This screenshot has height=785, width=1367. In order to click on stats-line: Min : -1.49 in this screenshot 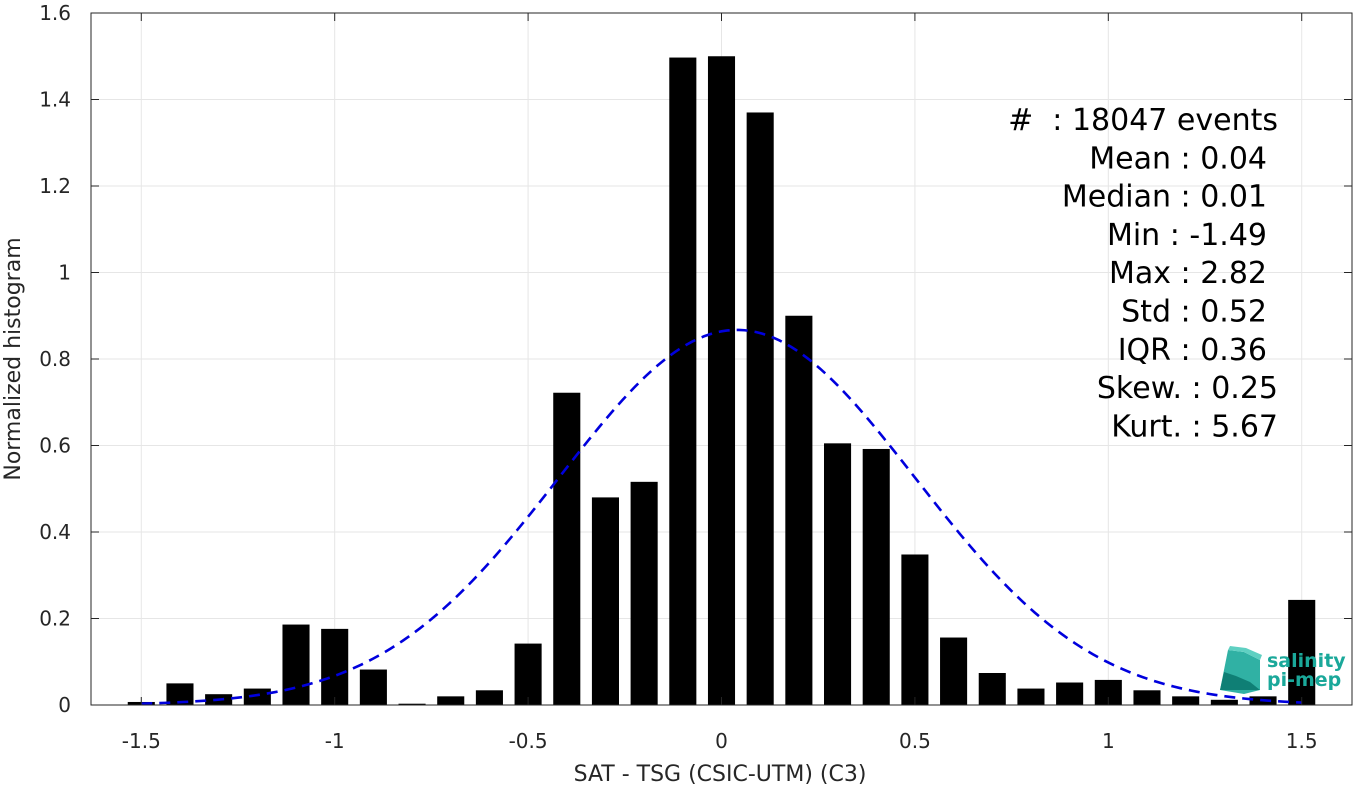, I will do `click(1187, 235)`.